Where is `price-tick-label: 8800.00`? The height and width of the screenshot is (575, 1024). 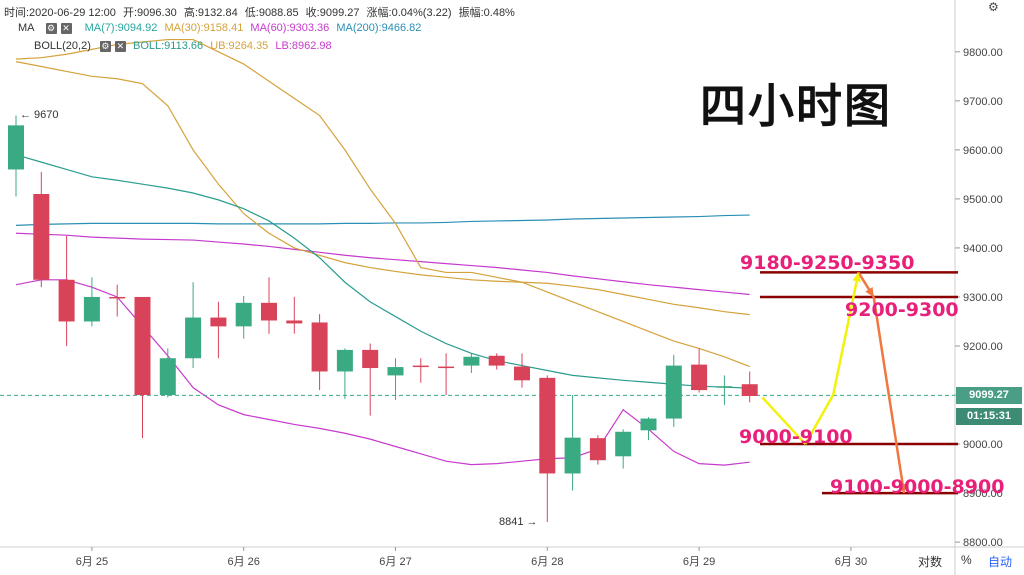
price-tick-label: 8800.00 is located at coordinates (983, 543).